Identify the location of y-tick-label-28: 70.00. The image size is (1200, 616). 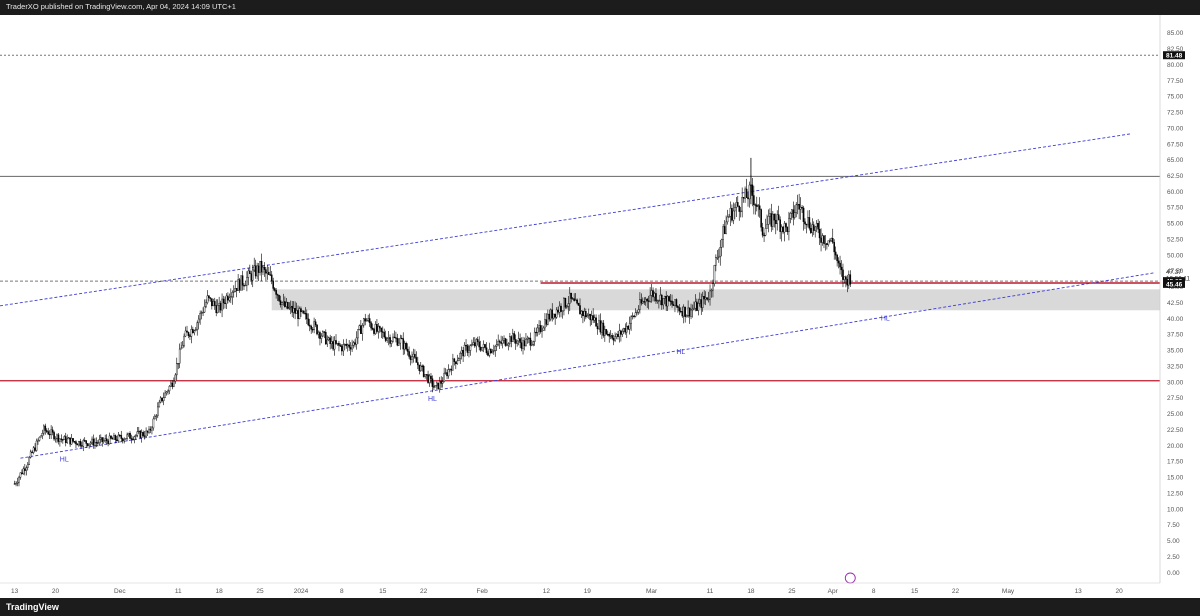
(1175, 128).